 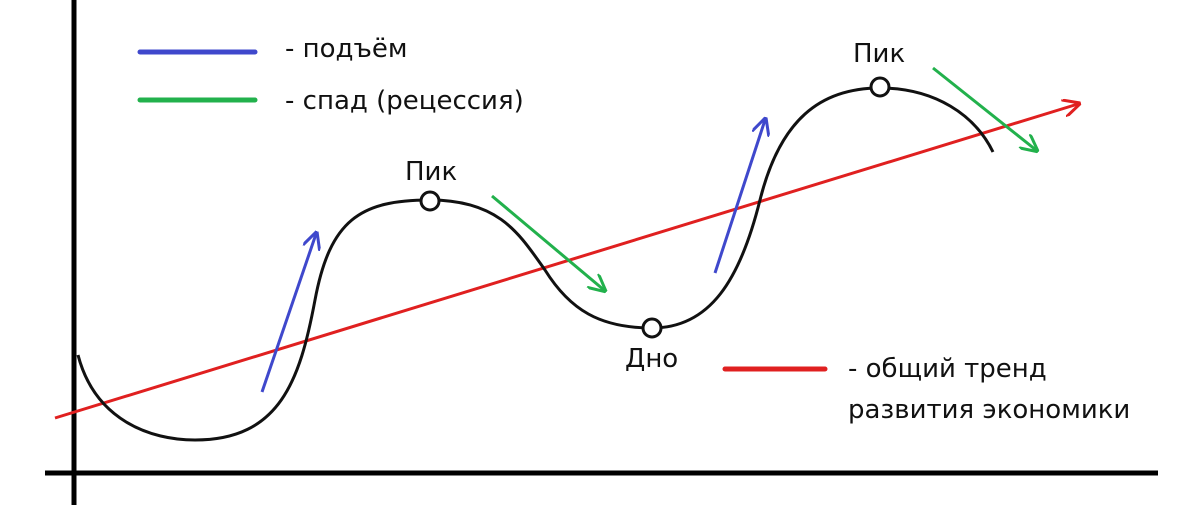 What do you see at coordinates (989, 410) in the screenshot?
I see `legend-trend-label-line2: развития экономики` at bounding box center [989, 410].